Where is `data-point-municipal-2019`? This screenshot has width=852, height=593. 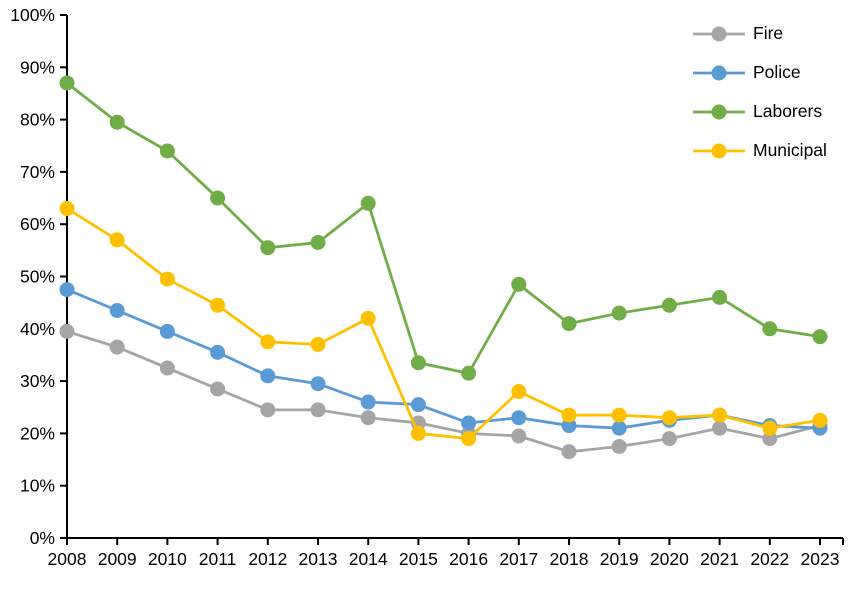 data-point-municipal-2019 is located at coordinates (619, 415).